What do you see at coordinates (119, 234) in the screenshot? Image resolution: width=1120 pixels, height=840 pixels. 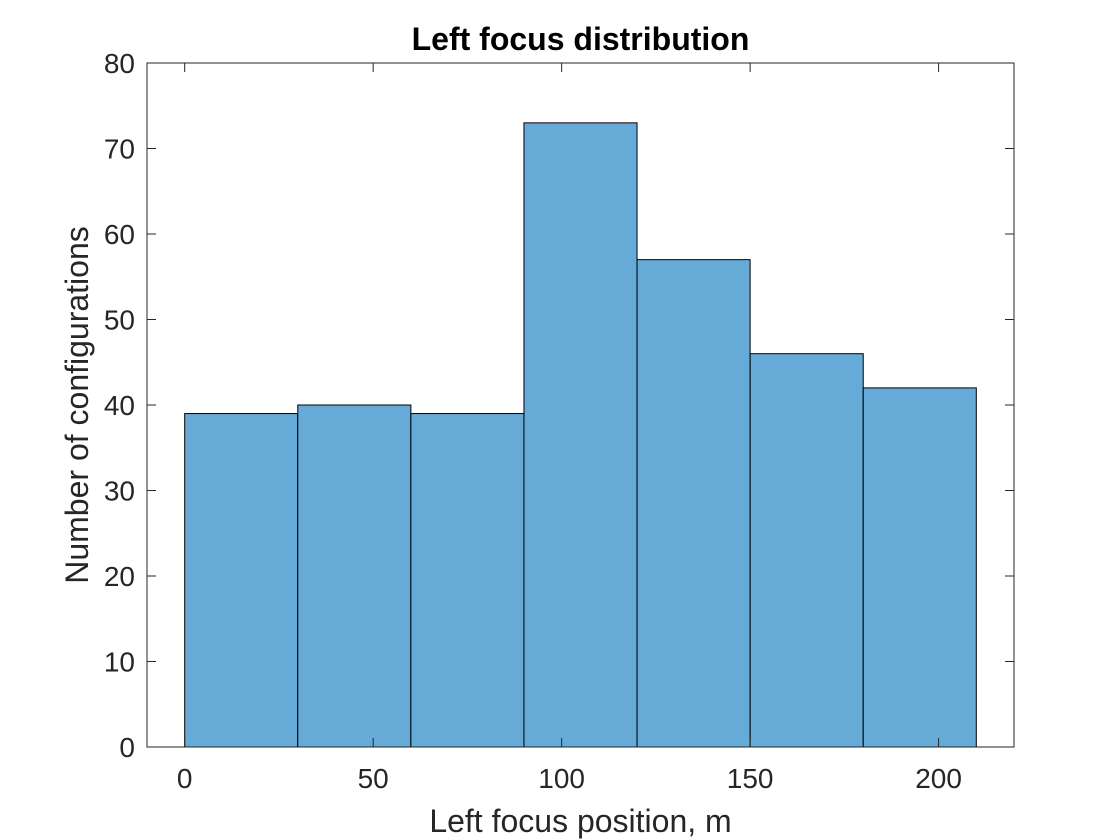 I see `y-tick-label-6: 60` at bounding box center [119, 234].